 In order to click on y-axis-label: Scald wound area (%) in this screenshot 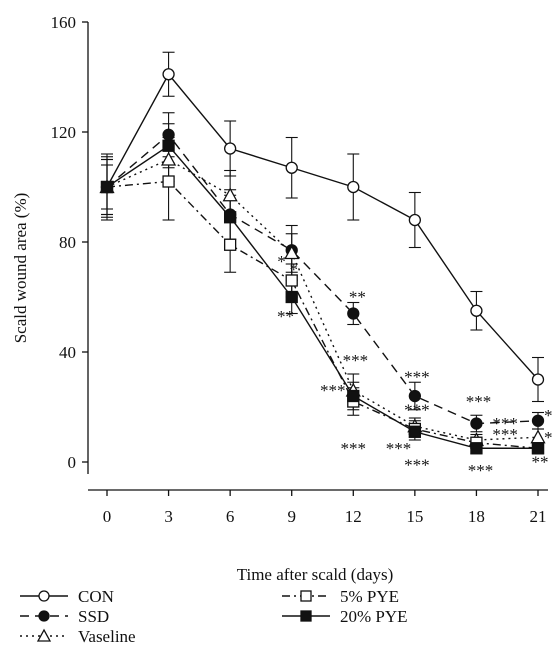, I will do `click(20, 268)`.